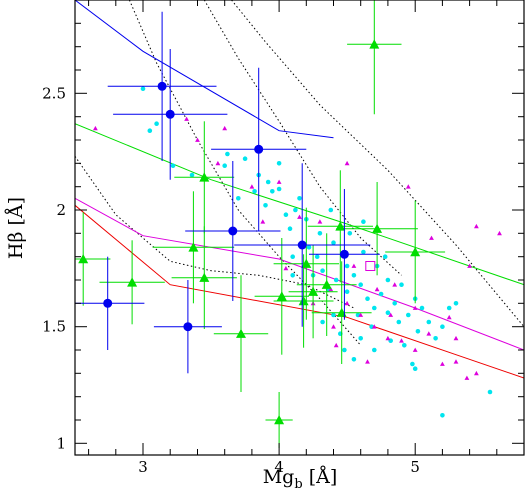 Image resolution: width=525 pixels, height=491 pixels. Describe the element at coordinates (298, 484) in the screenshot. I see `x-axis-title-sub: b` at that location.